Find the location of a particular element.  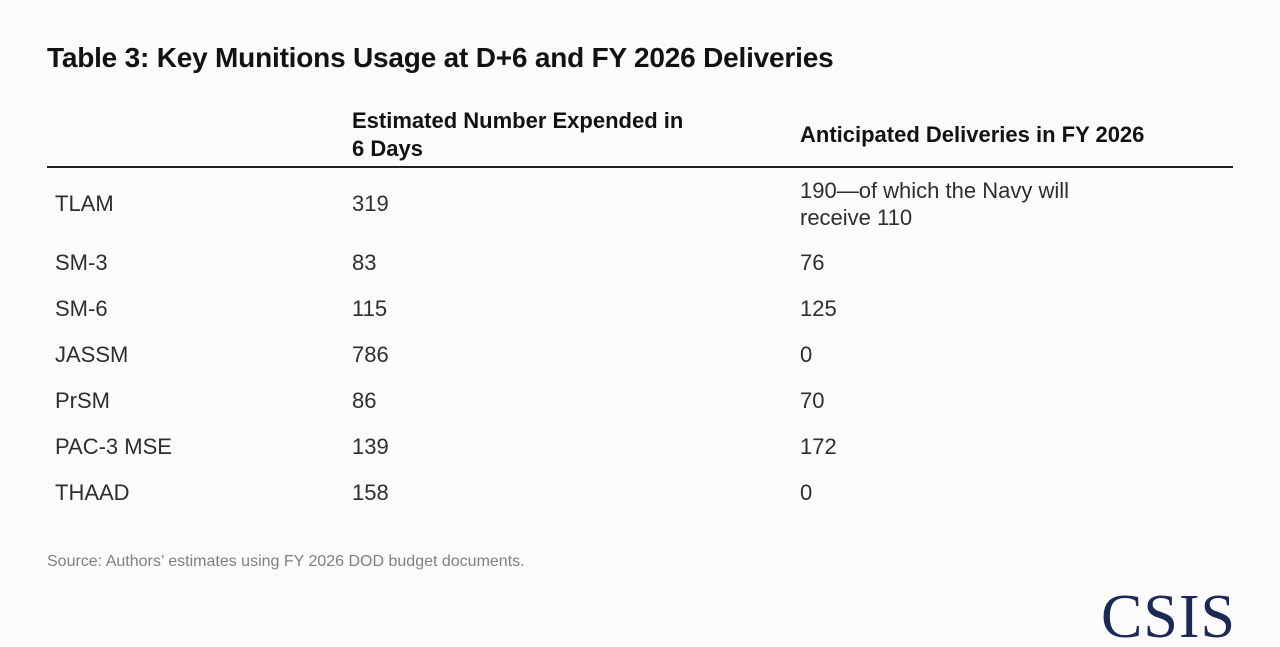

expended-value: 158 is located at coordinates (370, 493).